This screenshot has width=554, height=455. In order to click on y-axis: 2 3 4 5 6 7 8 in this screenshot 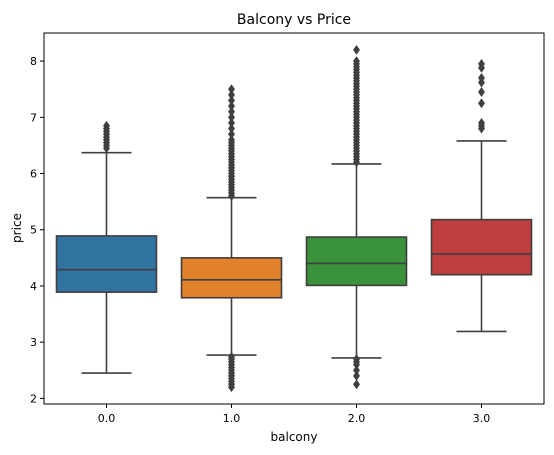, I will do `click(37, 230)`.